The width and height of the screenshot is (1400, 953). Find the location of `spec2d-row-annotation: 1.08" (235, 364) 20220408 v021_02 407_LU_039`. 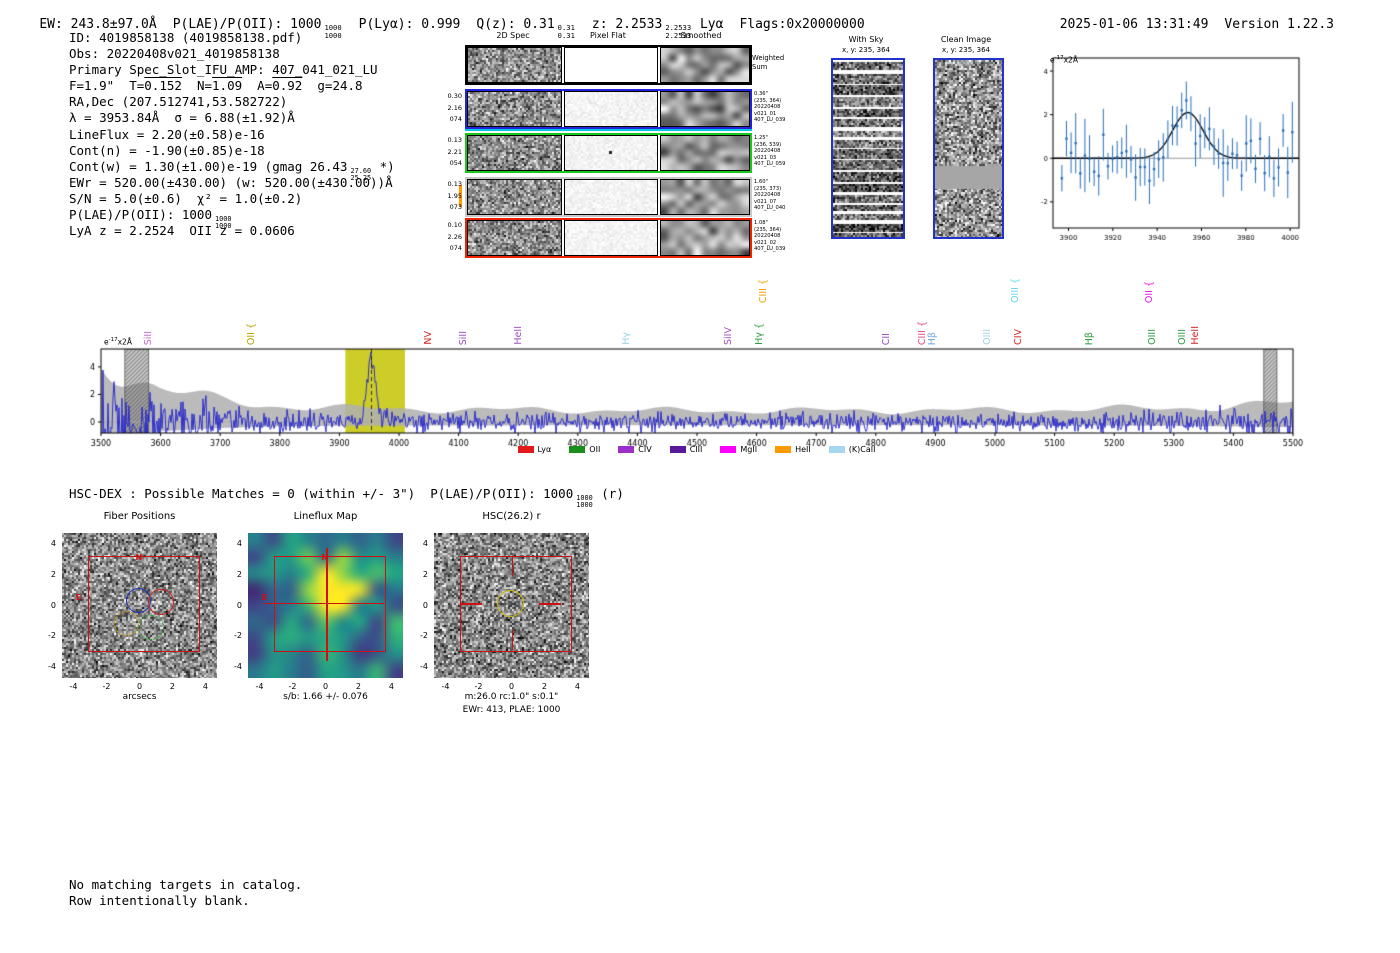

spec2d-row-annotation: 1.08" (235, 364) 20220408 v021_02 407_LU_039 is located at coordinates (777, 236).